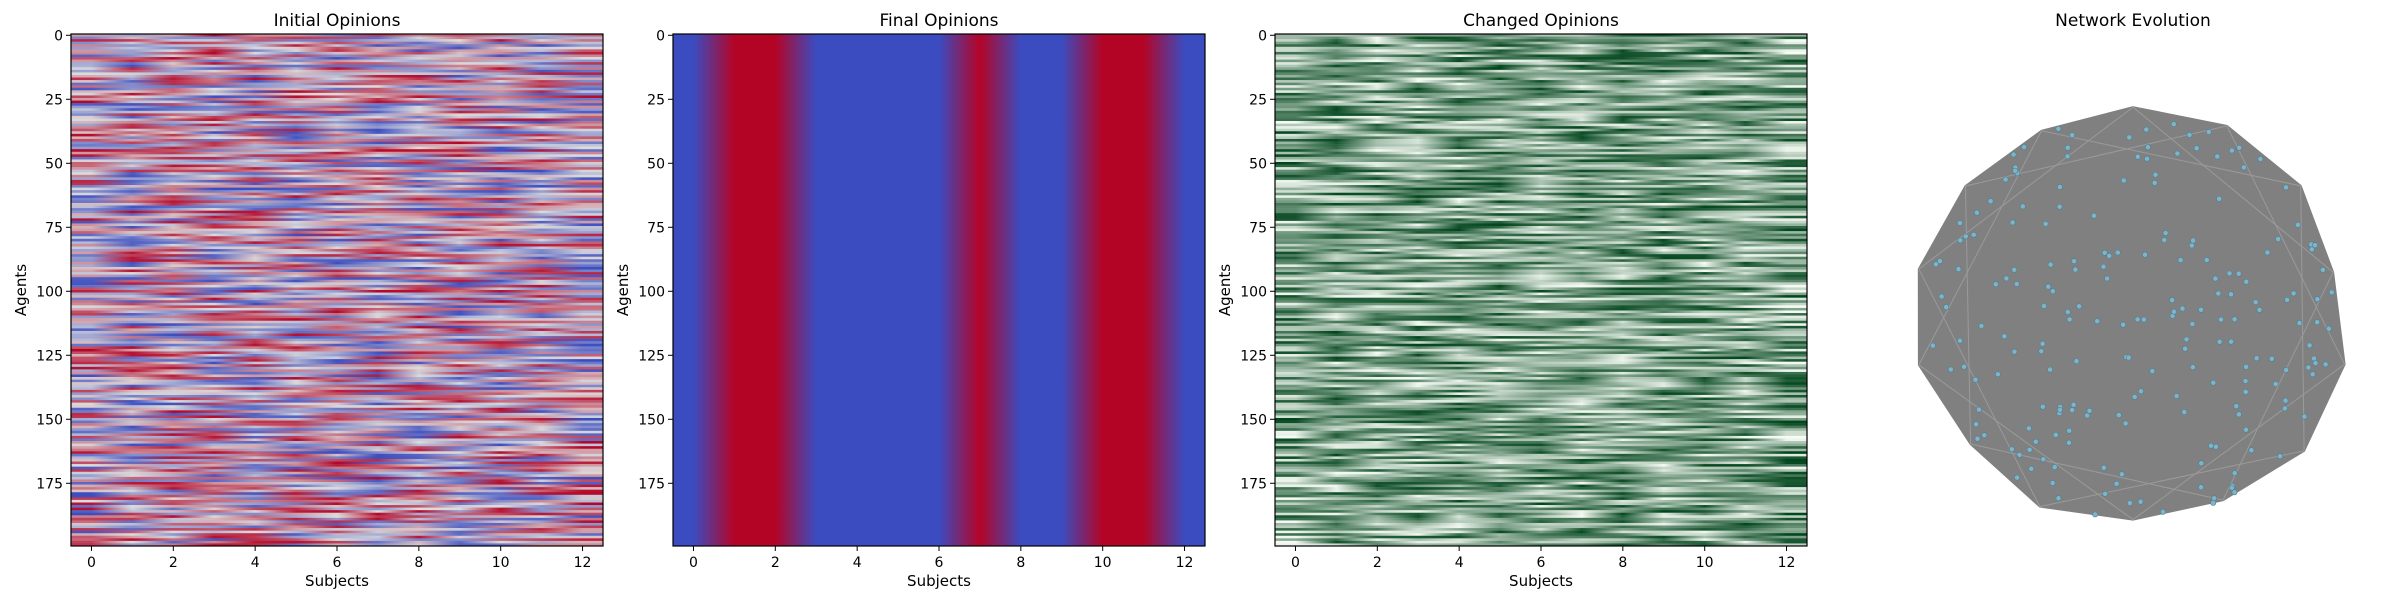 This screenshot has width=2400, height=600. What do you see at coordinates (857, 563) in the screenshot?
I see `x-tick-label: 4` at bounding box center [857, 563].